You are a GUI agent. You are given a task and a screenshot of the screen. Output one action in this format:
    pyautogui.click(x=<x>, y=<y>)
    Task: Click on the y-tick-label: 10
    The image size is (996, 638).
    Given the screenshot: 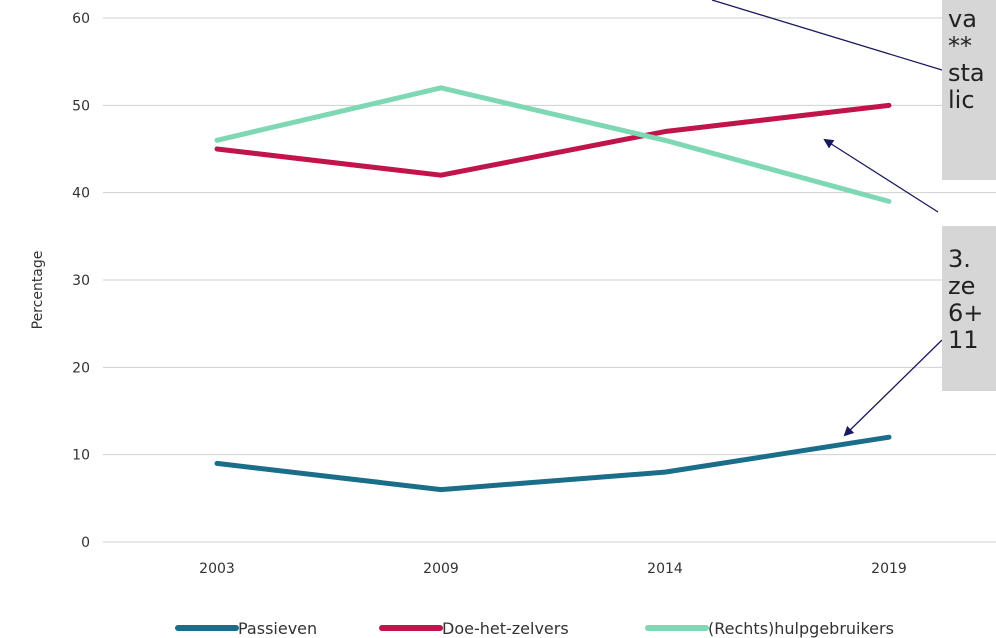 What is the action you would take?
    pyautogui.click(x=81, y=456)
    